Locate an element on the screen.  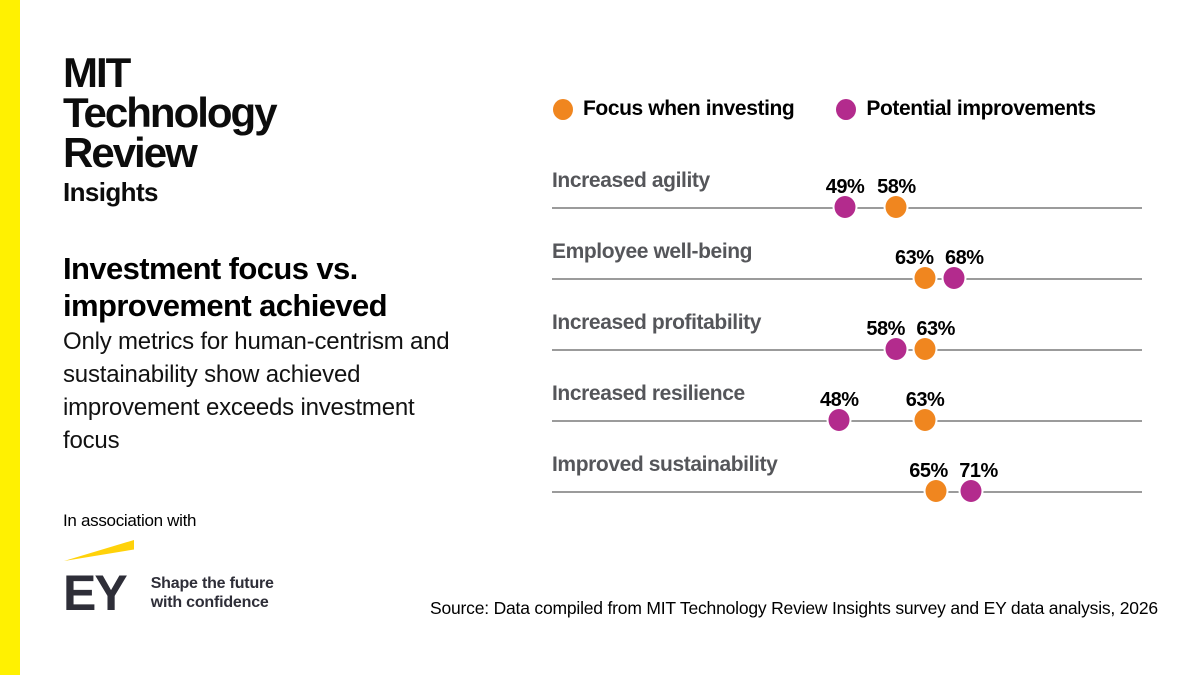
legend-item-improvements: Potential improvements is located at coordinates (966, 109).